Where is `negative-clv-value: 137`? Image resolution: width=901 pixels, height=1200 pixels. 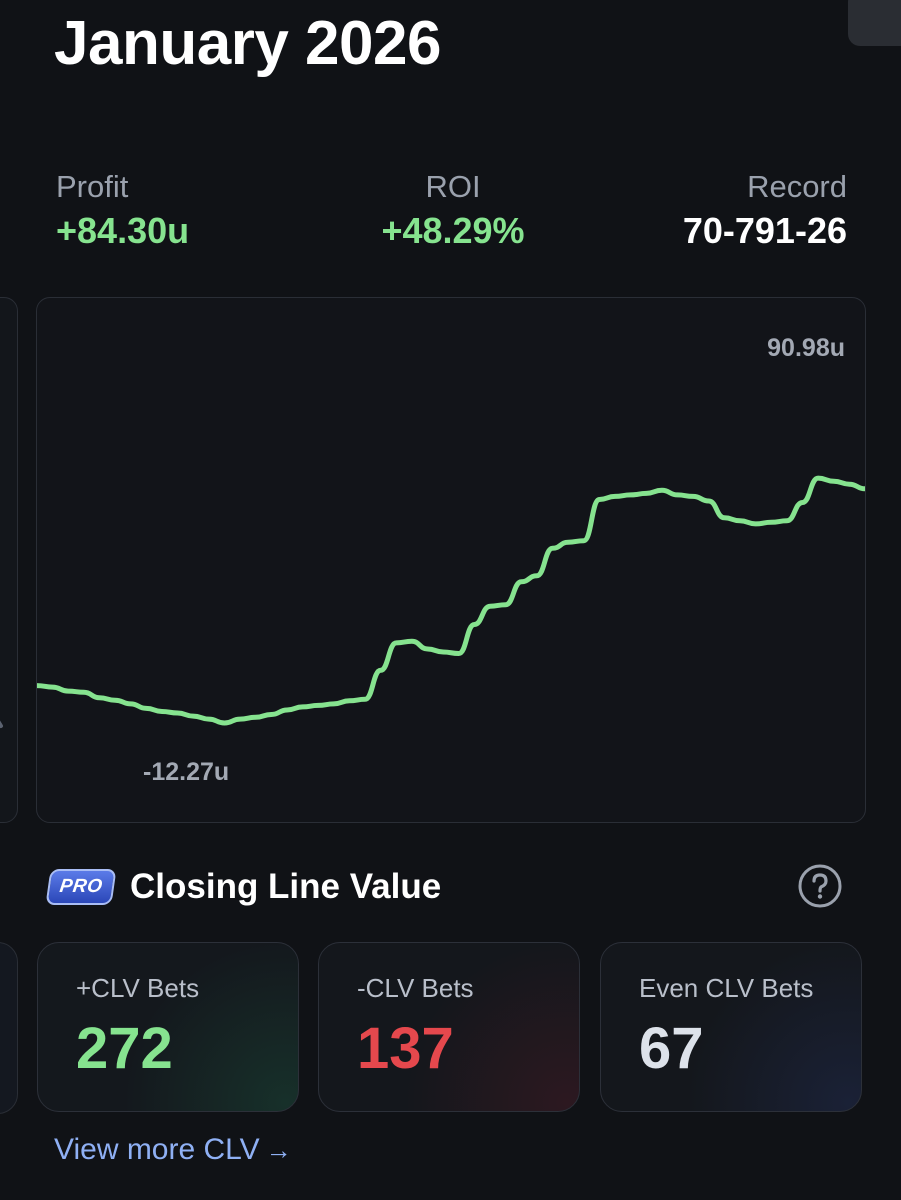
negative-clv-value: 137 is located at coordinates (405, 1048).